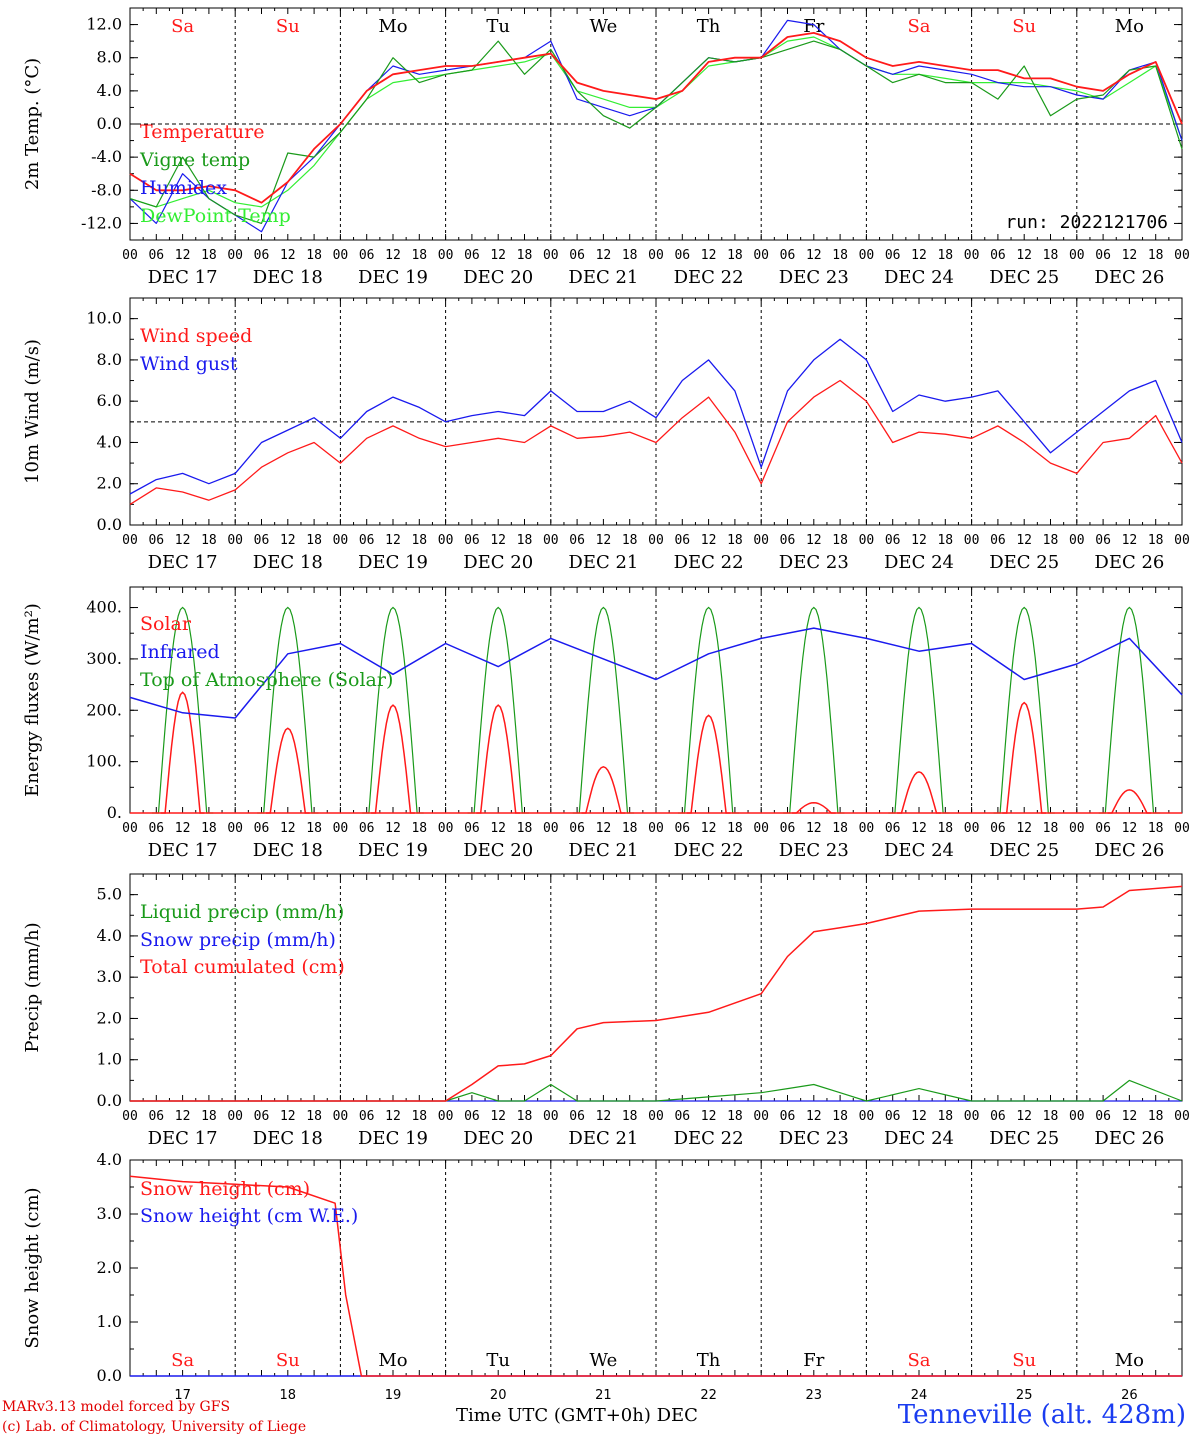  Describe the element at coordinates (183, 277) in the screenshot. I see `date-label: DEC 17` at that location.